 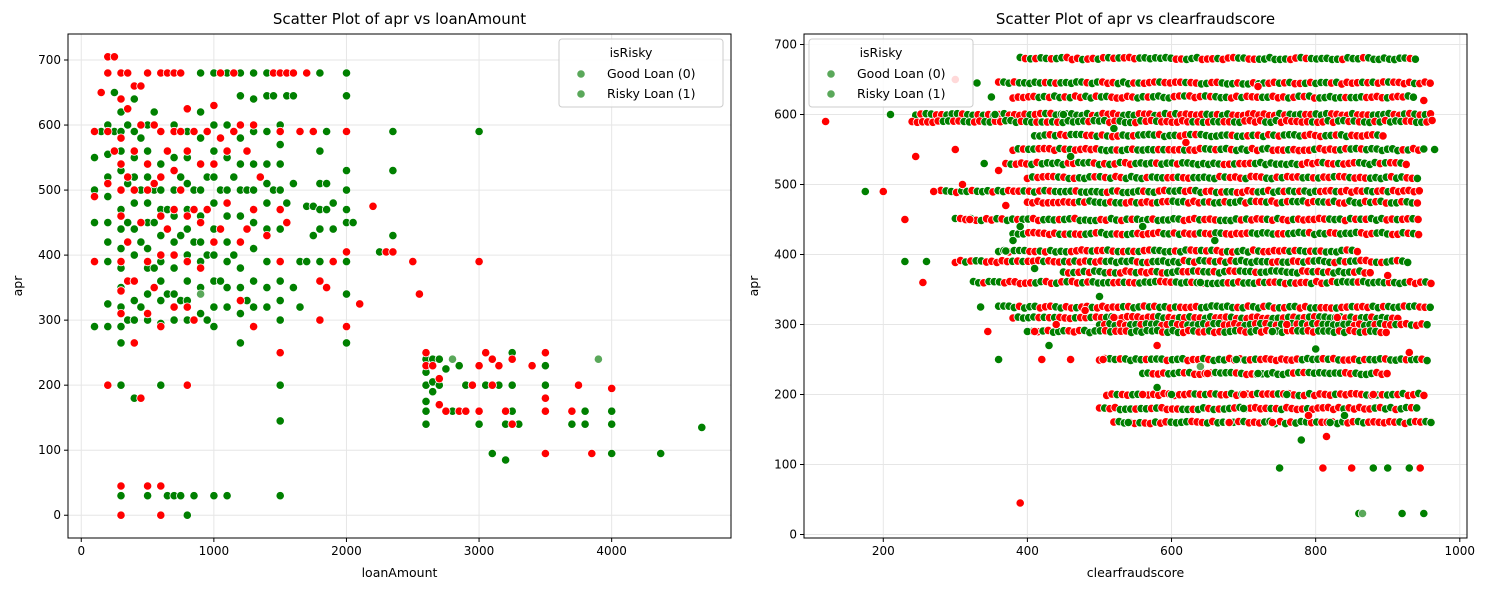 I want to click on y-tick-label: 600, so click(x=785, y=115).